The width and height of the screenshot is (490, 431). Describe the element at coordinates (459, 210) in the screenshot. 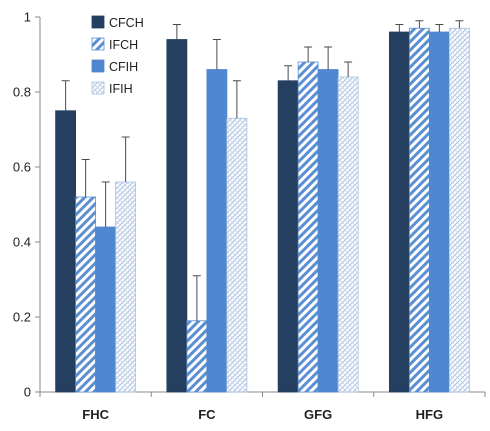

I see `bar-ifih-hfg` at that location.